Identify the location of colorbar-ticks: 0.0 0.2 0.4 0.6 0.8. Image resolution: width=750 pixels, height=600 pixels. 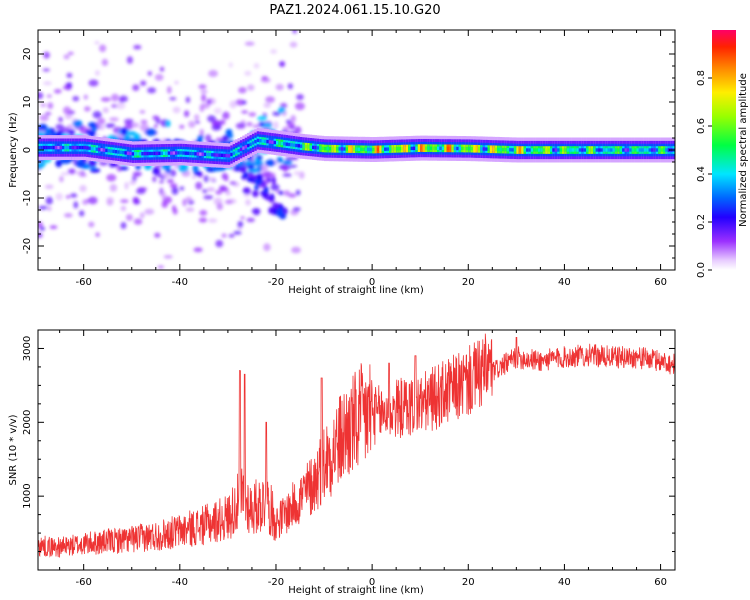
(704, 174).